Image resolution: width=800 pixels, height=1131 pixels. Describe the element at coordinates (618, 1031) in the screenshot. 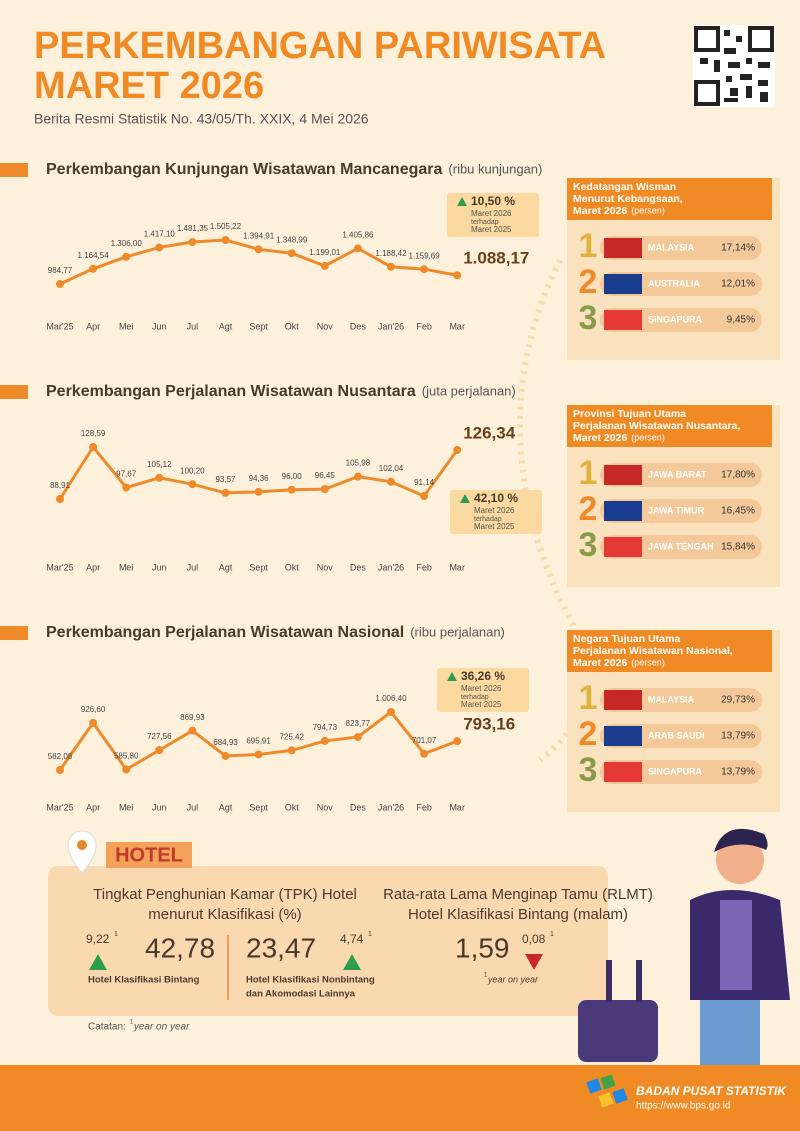

I see `suitcase` at that location.